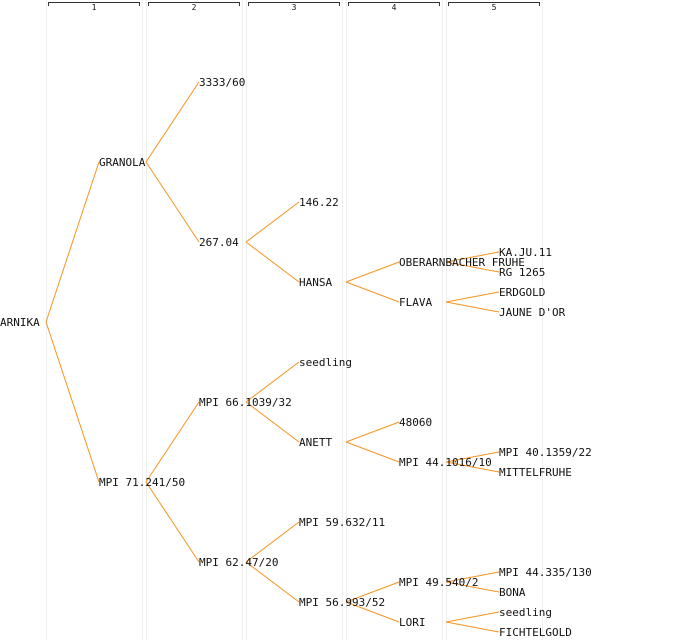 The height and width of the screenshot is (640, 700). What do you see at coordinates (272, 382) in the screenshot?
I see `edge-n5-n9` at bounding box center [272, 382].